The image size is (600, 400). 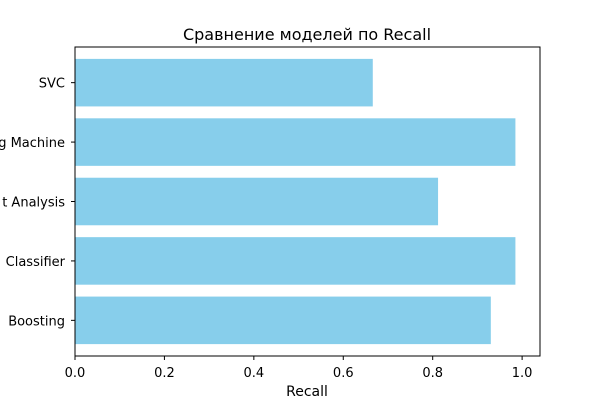 What do you see at coordinates (33, 203) in the screenshot?
I see `category-label: t Analysis` at bounding box center [33, 203].